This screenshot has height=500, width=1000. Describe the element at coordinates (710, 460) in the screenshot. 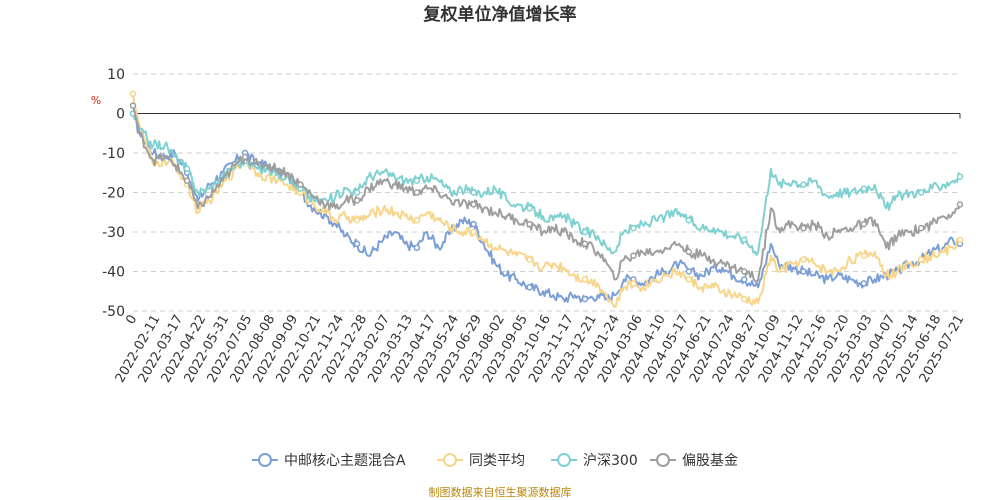

I see `legend-label: 偏股基金` at that location.